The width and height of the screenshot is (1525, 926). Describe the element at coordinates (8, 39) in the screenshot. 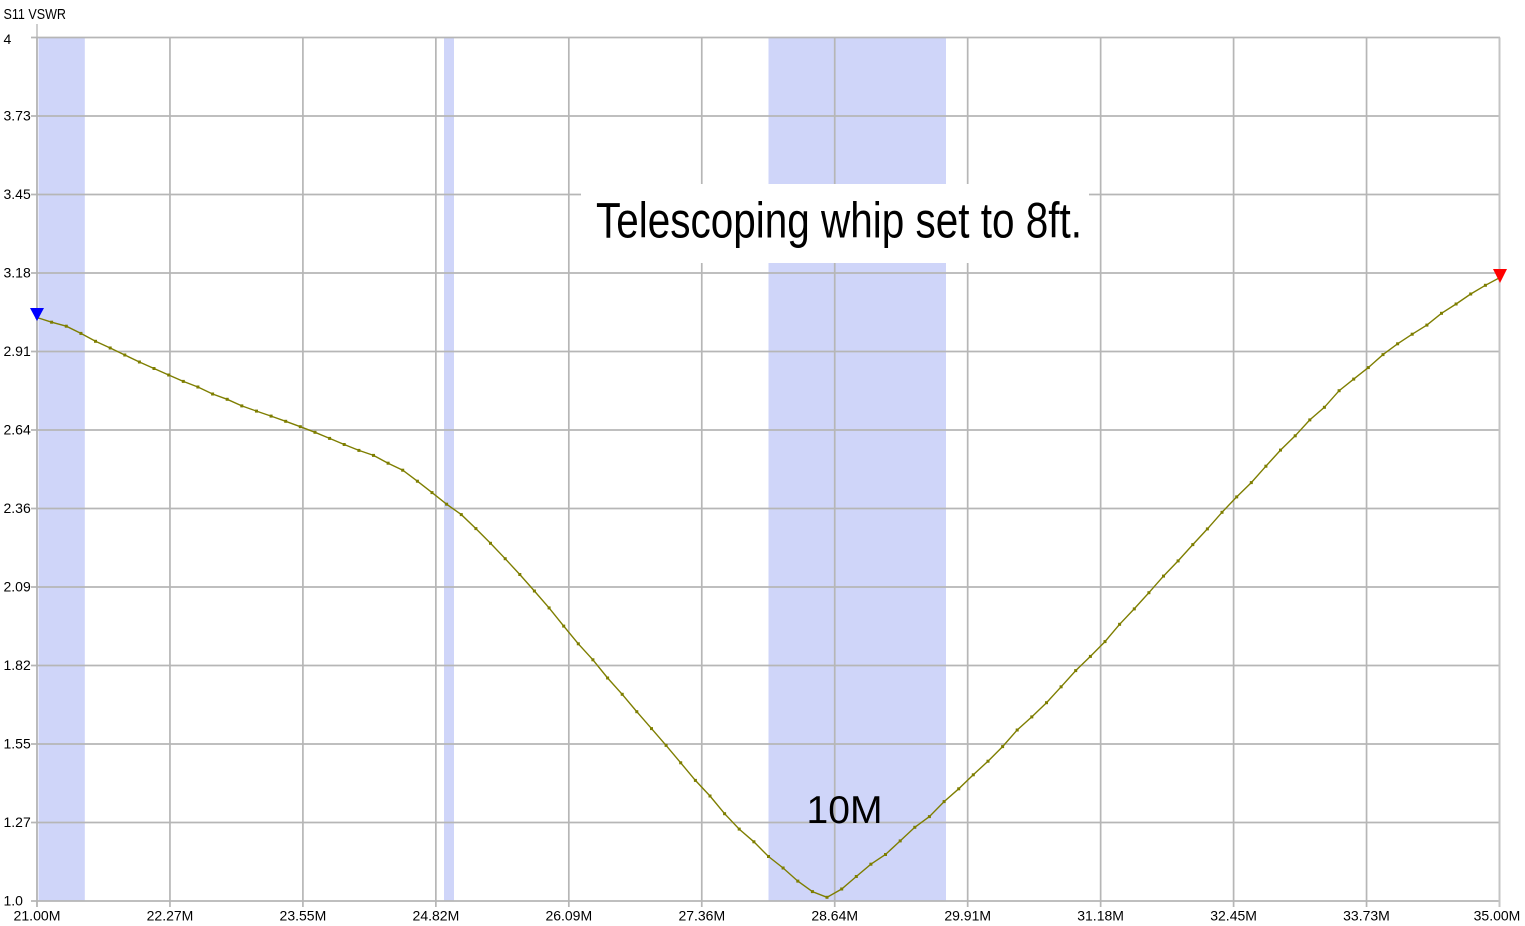

I see `svg-text: 4` at that location.